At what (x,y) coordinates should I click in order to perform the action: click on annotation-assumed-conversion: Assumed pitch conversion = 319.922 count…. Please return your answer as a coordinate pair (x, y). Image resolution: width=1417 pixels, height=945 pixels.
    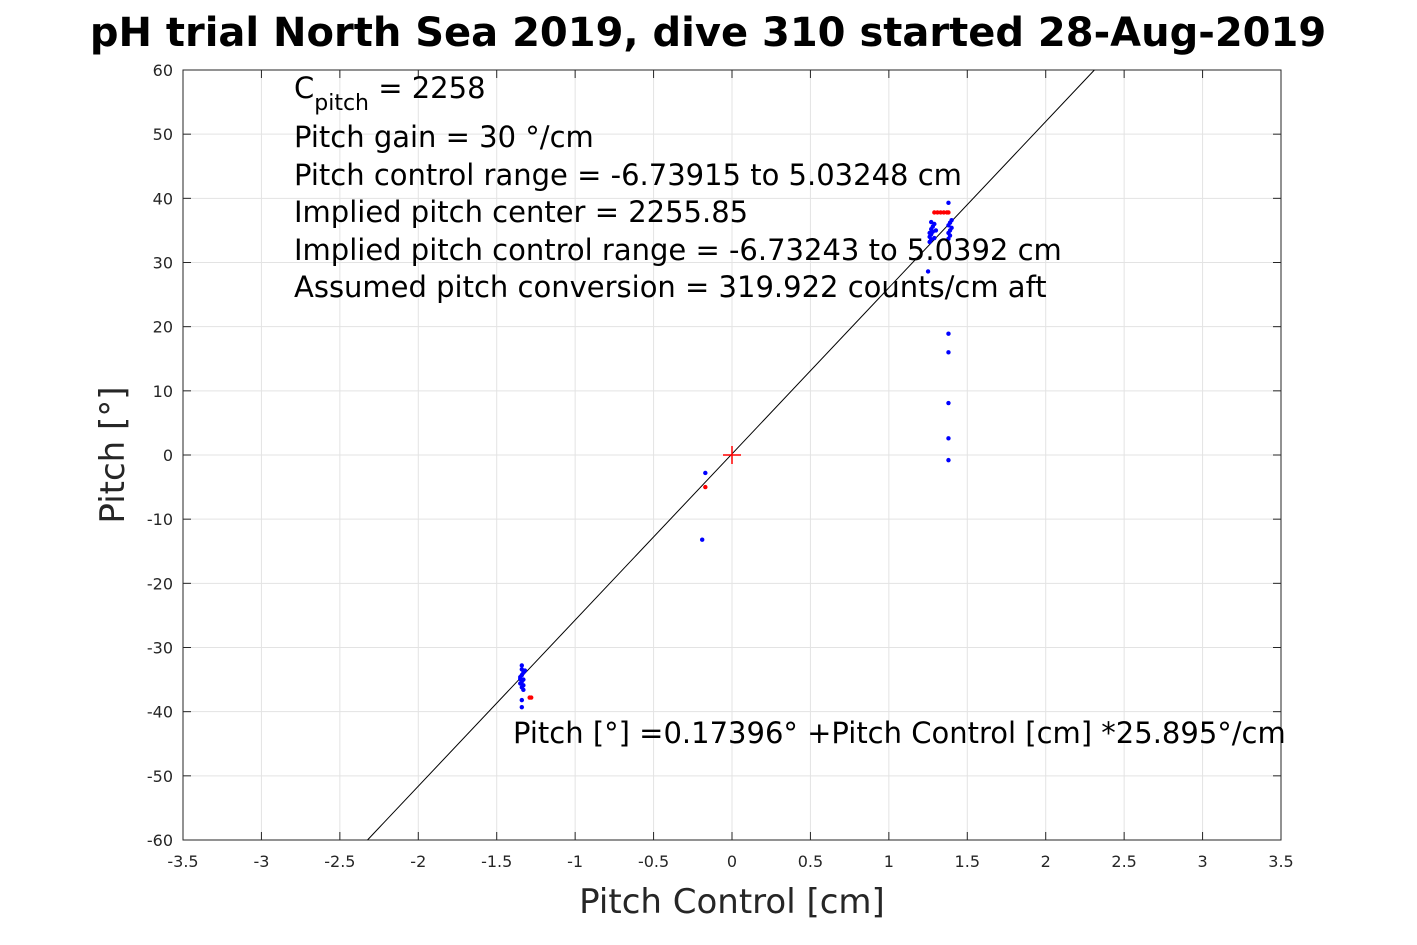
    Looking at the image, I should click on (670, 287).